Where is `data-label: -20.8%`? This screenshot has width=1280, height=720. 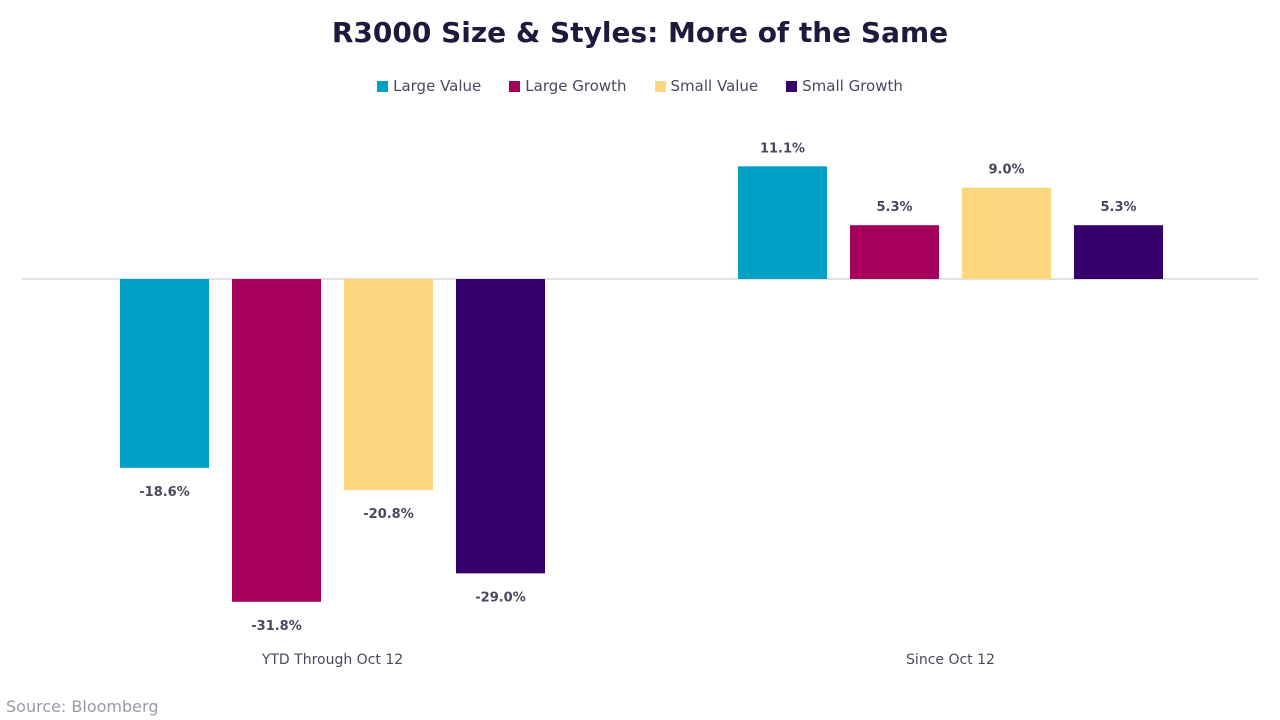 data-label: -20.8% is located at coordinates (388, 514).